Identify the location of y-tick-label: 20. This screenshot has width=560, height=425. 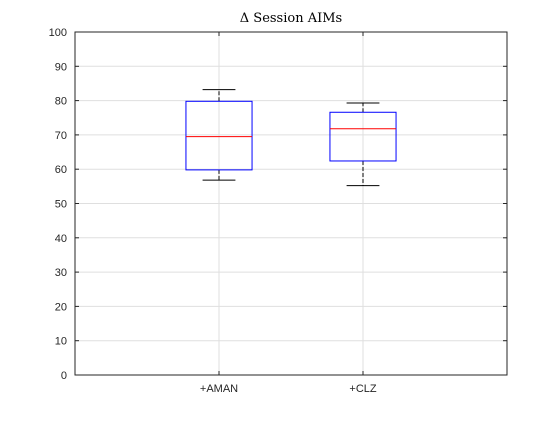
(61, 307).